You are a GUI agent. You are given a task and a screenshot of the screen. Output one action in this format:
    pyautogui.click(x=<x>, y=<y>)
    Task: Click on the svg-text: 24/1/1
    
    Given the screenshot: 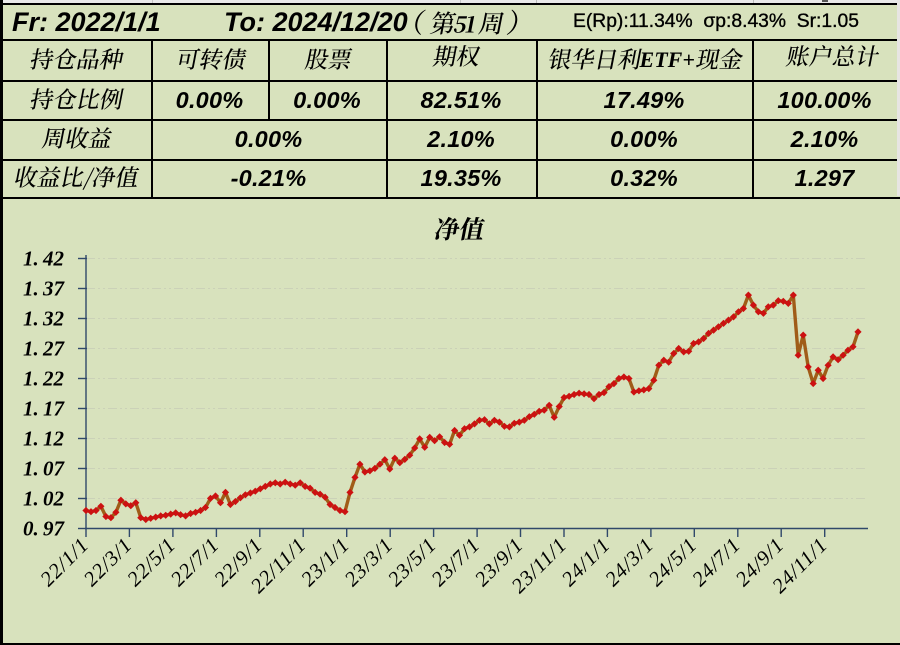 What is the action you would take?
    pyautogui.click(x=586, y=562)
    